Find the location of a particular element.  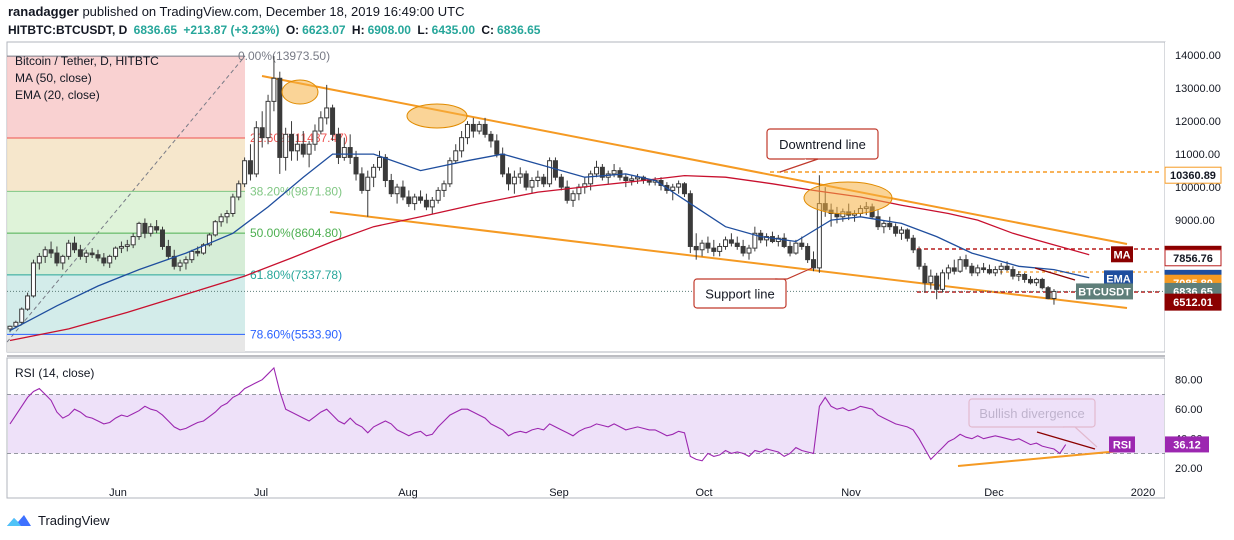

rsi-divergence-line is located at coordinates (1066, 440).